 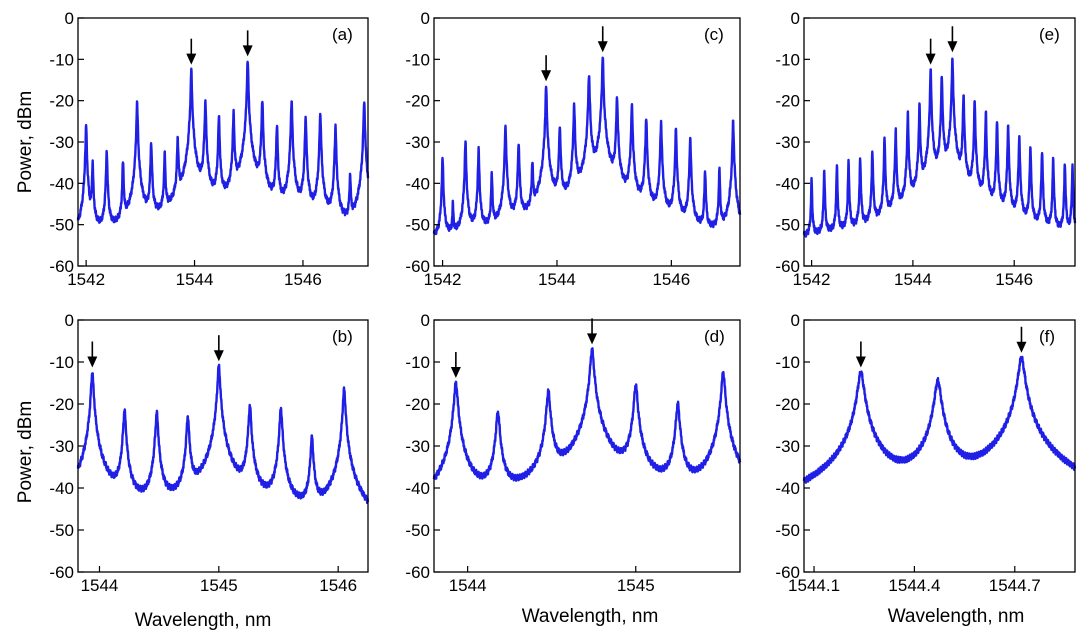 I want to click on x-axis-label-d: Wavelength, nm, so click(x=590, y=616).